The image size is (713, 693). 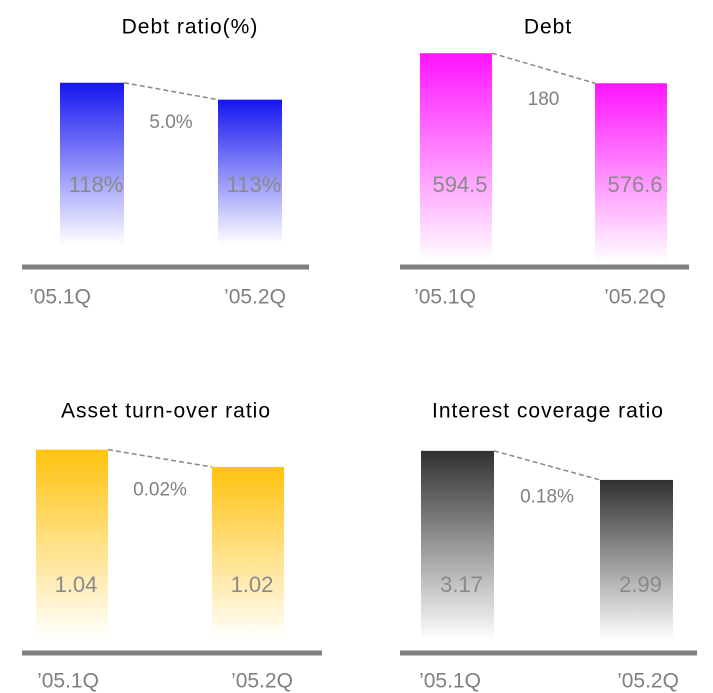 I want to click on value-label: 576.6, so click(x=634, y=184).